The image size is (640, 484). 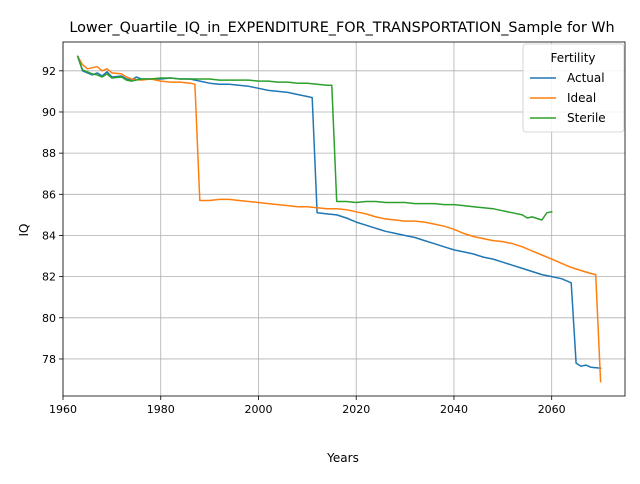 What do you see at coordinates (49, 318) in the screenshot?
I see `y-tick-label: 80` at bounding box center [49, 318].